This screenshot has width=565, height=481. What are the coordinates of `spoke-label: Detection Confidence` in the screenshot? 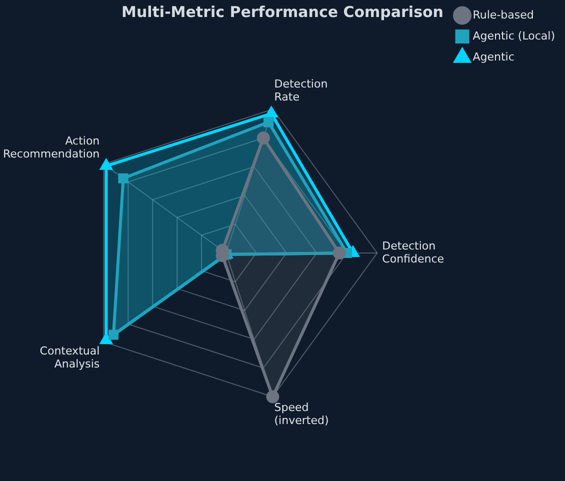 It's located at (413, 252).